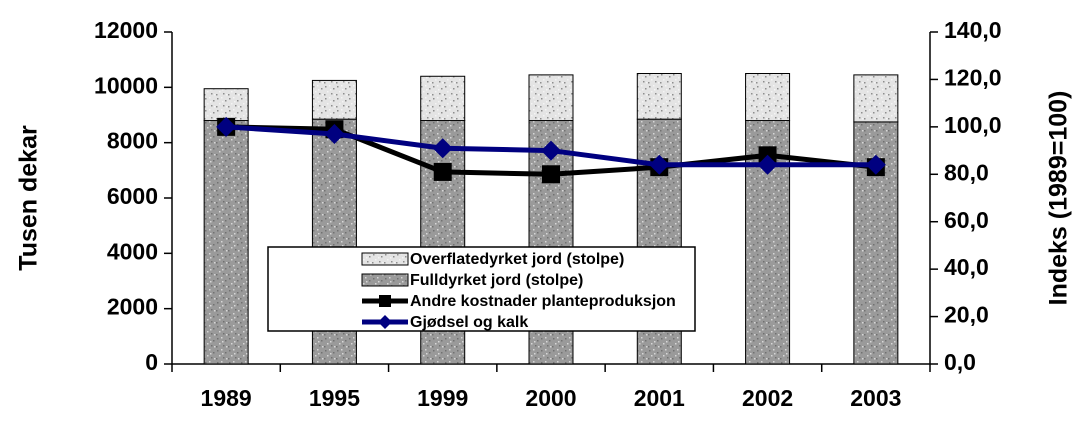  What do you see at coordinates (334, 398) in the screenshot?
I see `x-tick-label: 1995` at bounding box center [334, 398].